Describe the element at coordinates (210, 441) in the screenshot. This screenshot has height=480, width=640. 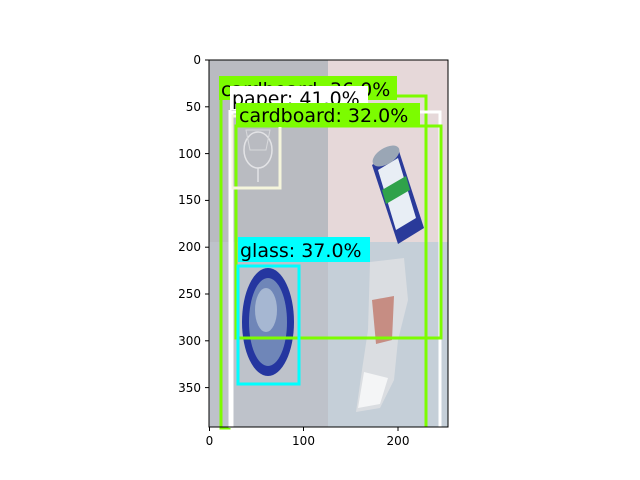
I see `x-tick-label: 0` at that location.